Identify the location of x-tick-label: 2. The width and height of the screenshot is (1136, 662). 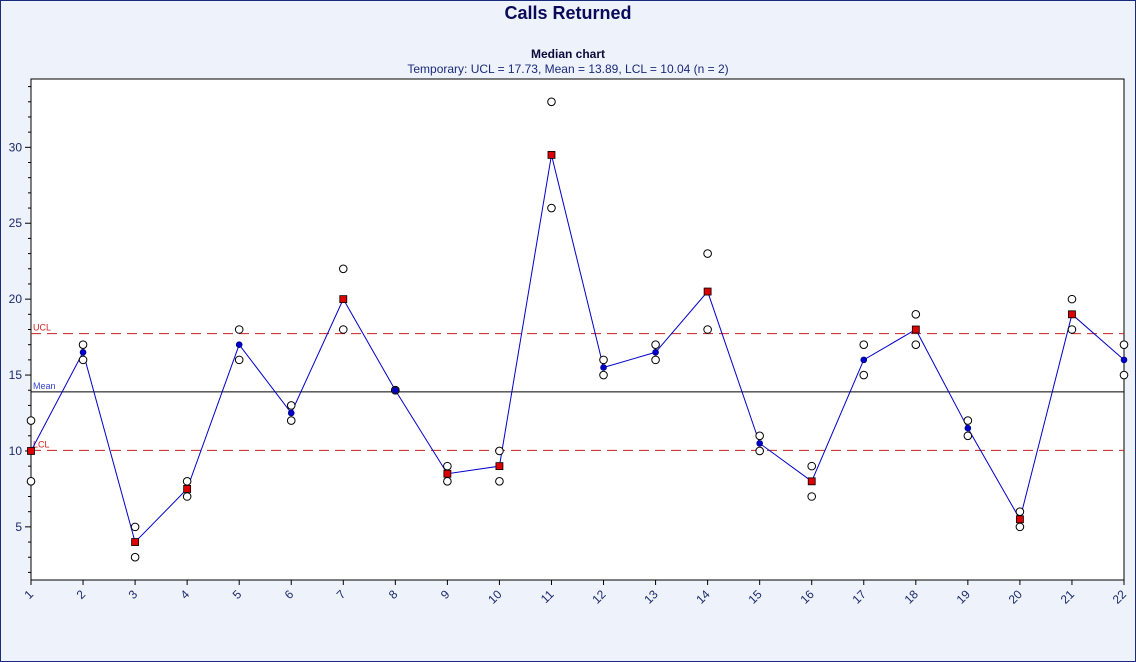
(81, 594).